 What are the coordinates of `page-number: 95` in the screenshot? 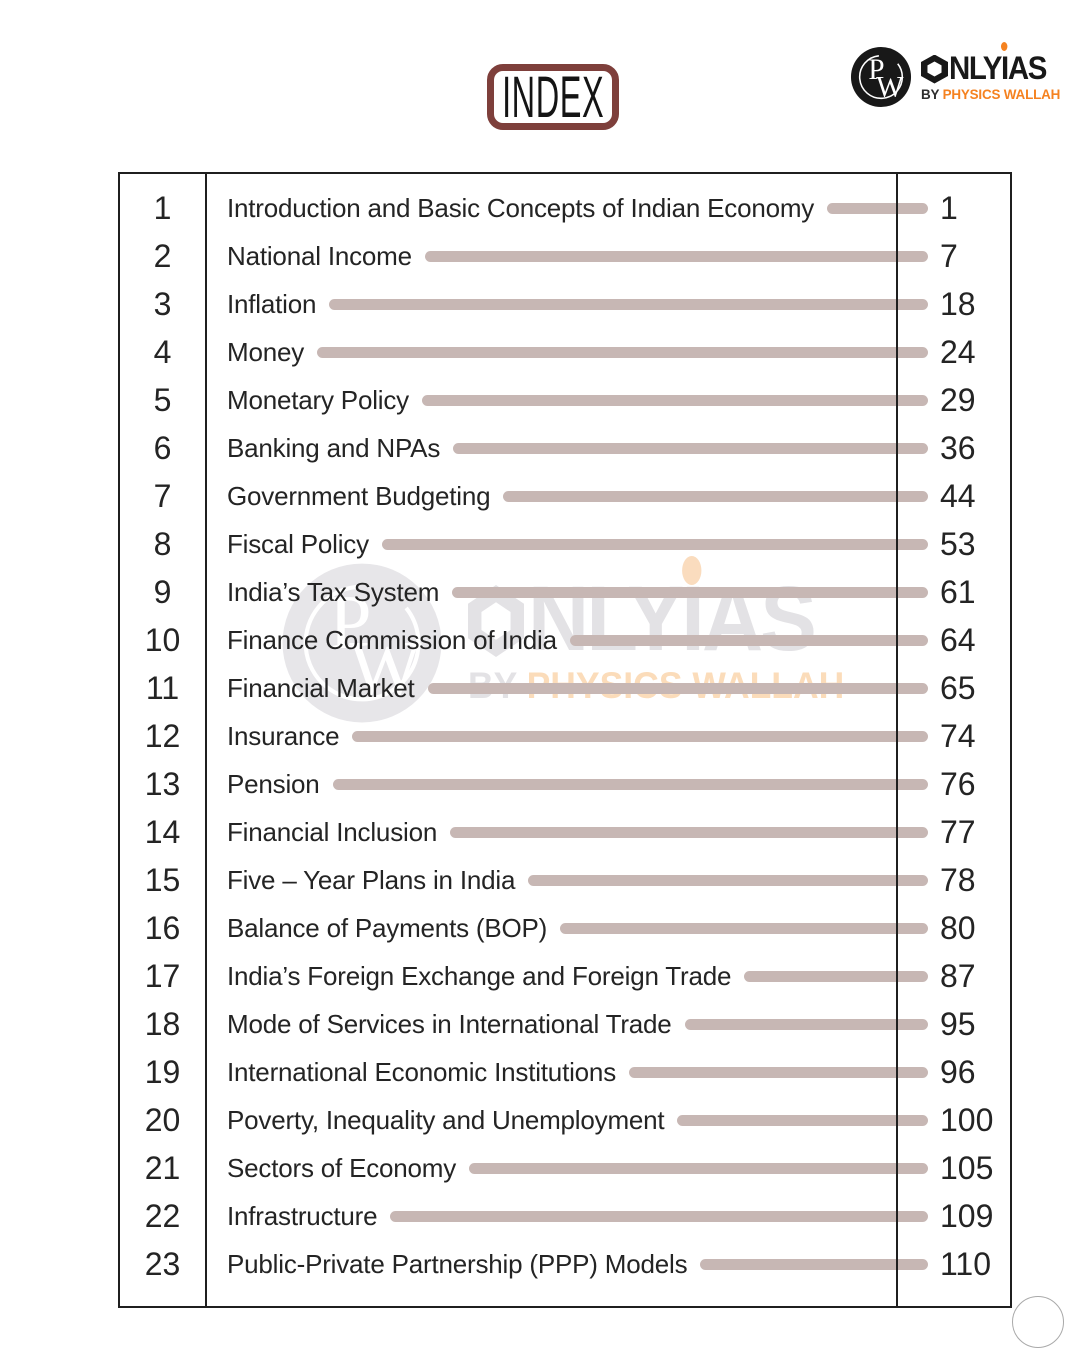 It's located at (958, 1023).